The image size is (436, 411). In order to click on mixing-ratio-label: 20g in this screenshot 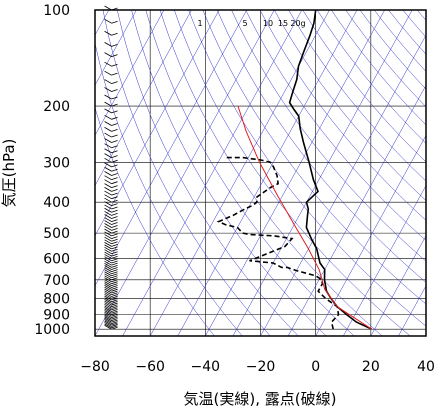, I will do `click(297, 23)`.